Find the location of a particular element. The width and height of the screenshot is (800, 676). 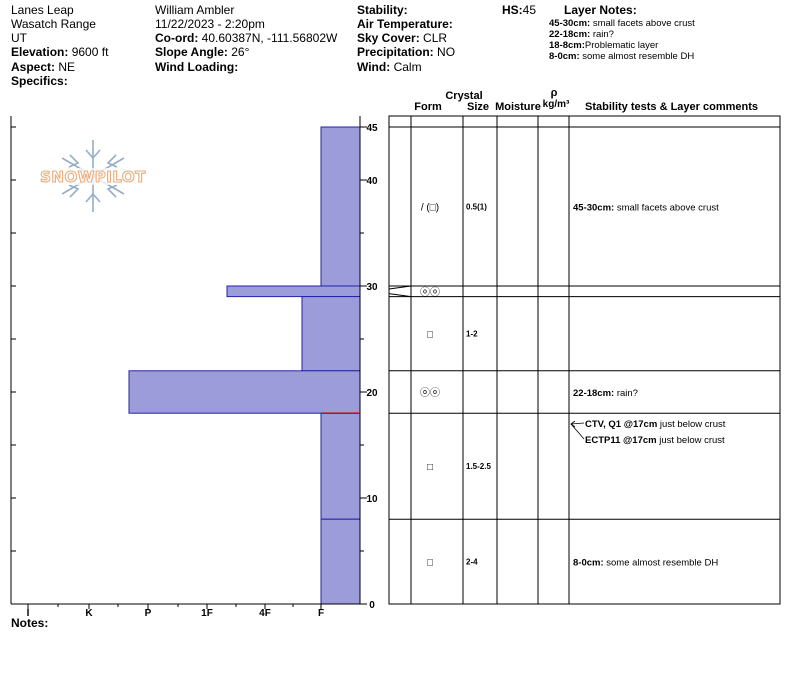

depth-label-10: 10 is located at coordinates (372, 499).